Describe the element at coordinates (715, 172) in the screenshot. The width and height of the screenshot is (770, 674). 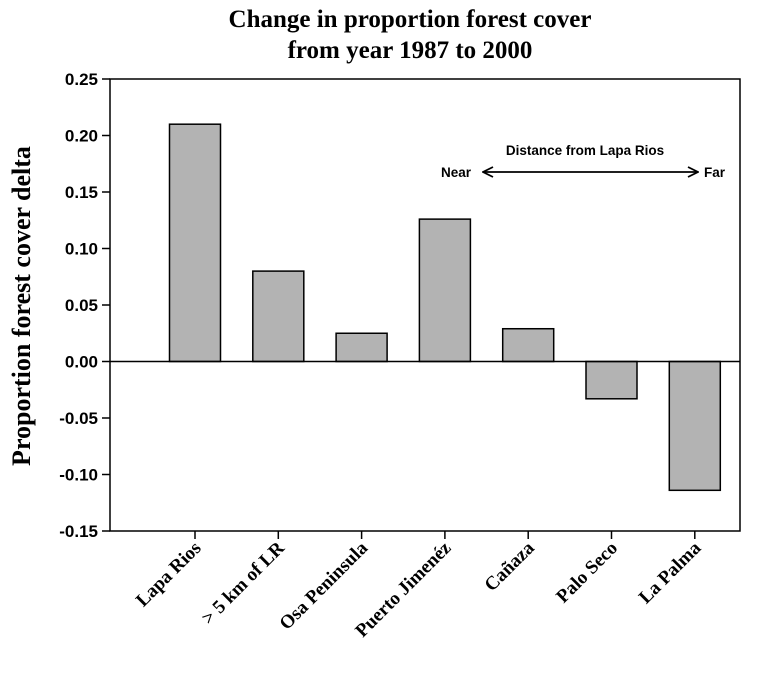
I see `distance-annotation-far: Far` at that location.